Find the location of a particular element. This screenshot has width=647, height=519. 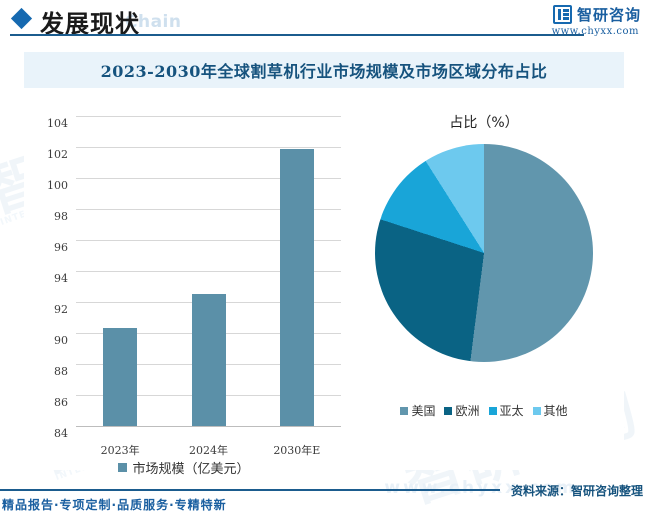

legend-swatch-market-size is located at coordinates (123, 467).